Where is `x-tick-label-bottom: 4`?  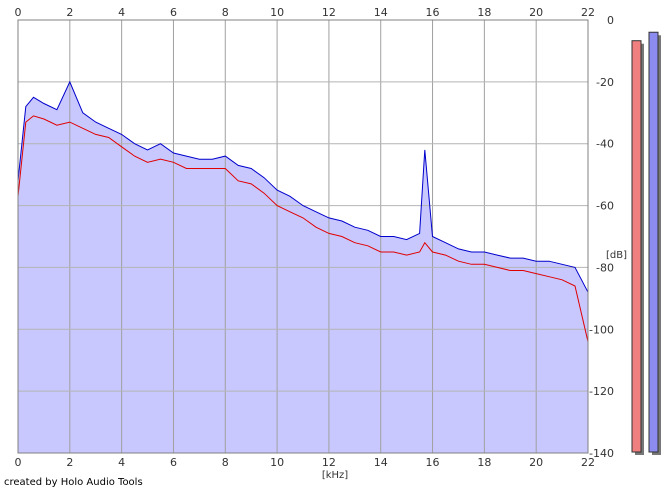
x-tick-label-bottom: 4 is located at coordinates (121, 462).